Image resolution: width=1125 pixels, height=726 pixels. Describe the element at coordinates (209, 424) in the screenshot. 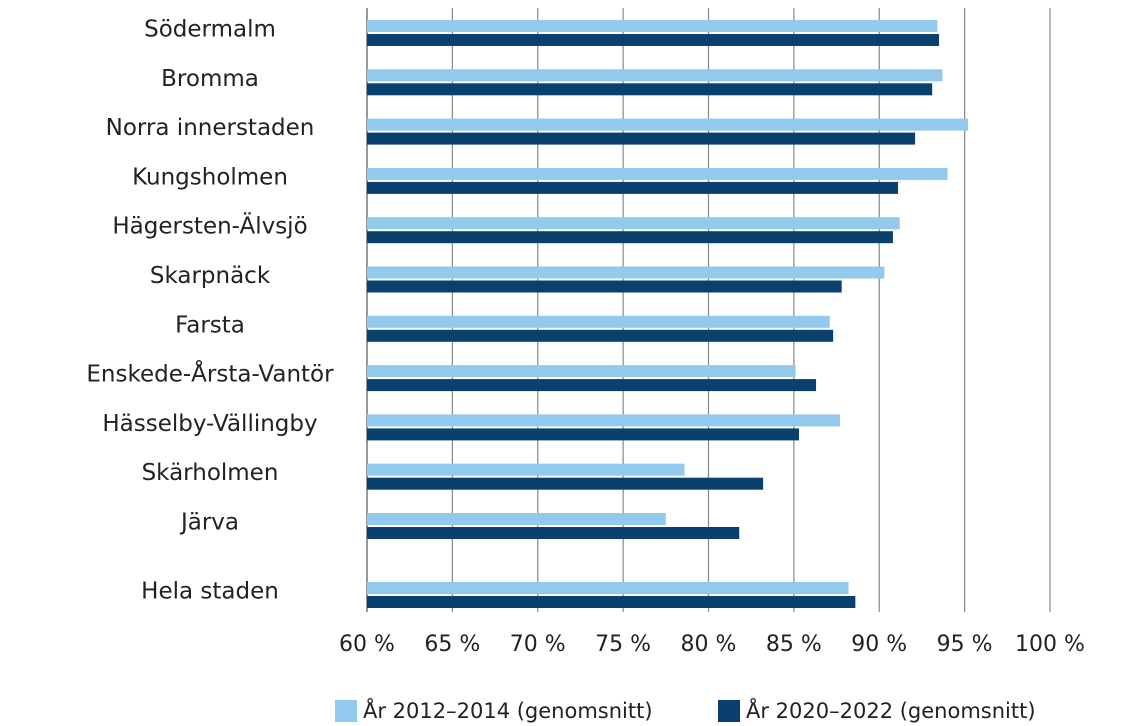

I see `category-label: Hässelby-Vällingby` at that location.